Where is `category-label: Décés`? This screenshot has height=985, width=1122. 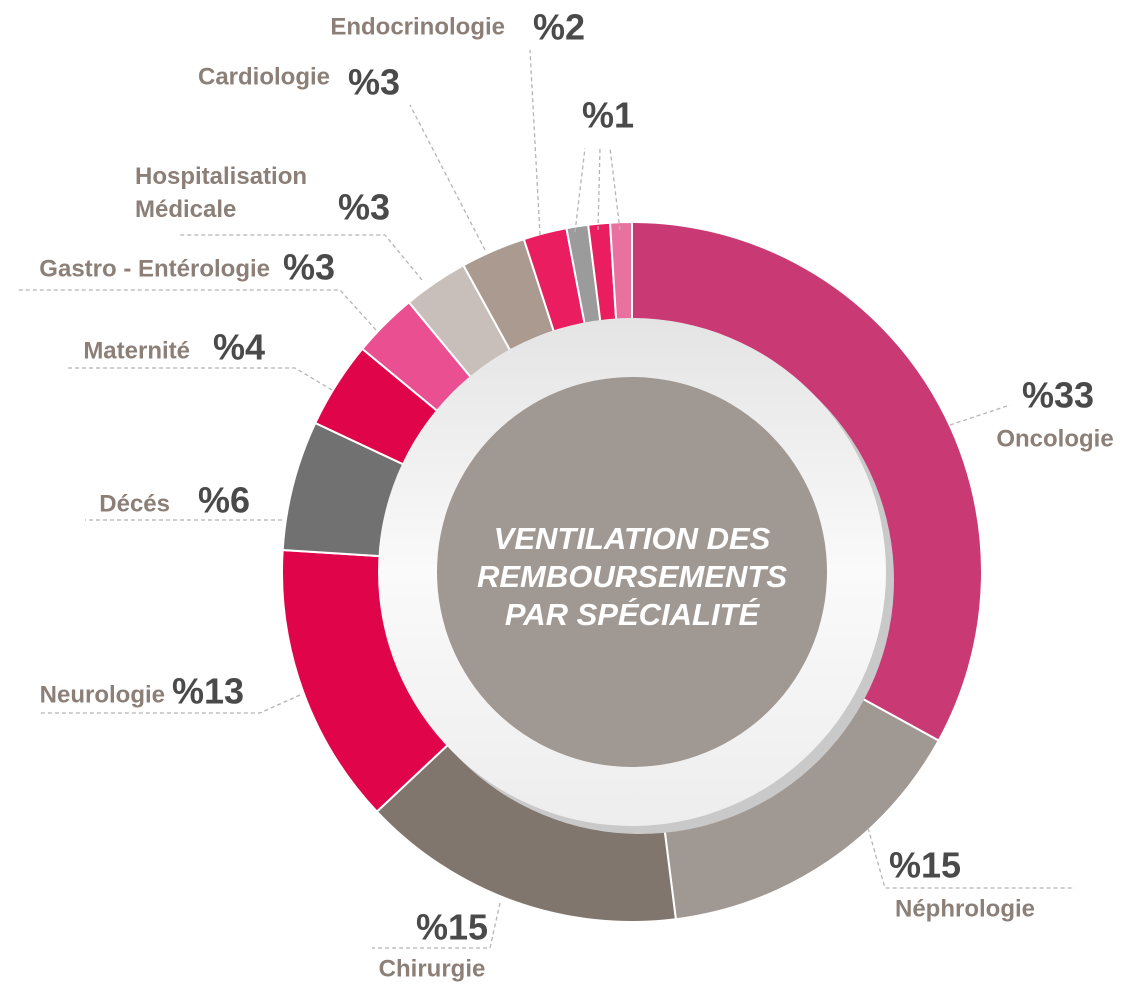
category-label: Décés is located at coordinates (134, 503).